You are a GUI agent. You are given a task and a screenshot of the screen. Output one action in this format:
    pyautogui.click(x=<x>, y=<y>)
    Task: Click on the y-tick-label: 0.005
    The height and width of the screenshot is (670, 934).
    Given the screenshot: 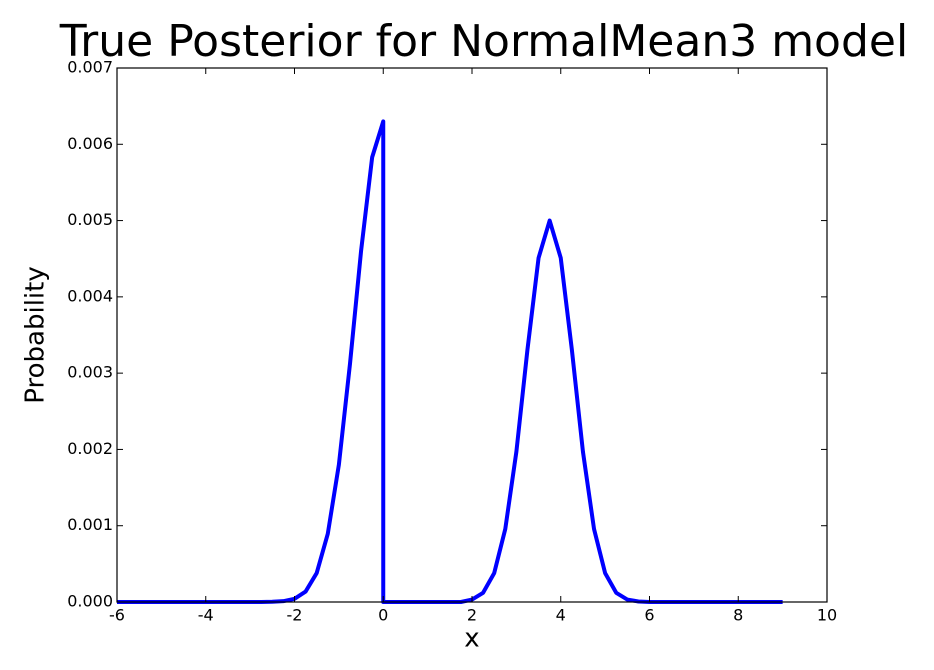 What is the action you would take?
    pyautogui.click(x=90, y=219)
    